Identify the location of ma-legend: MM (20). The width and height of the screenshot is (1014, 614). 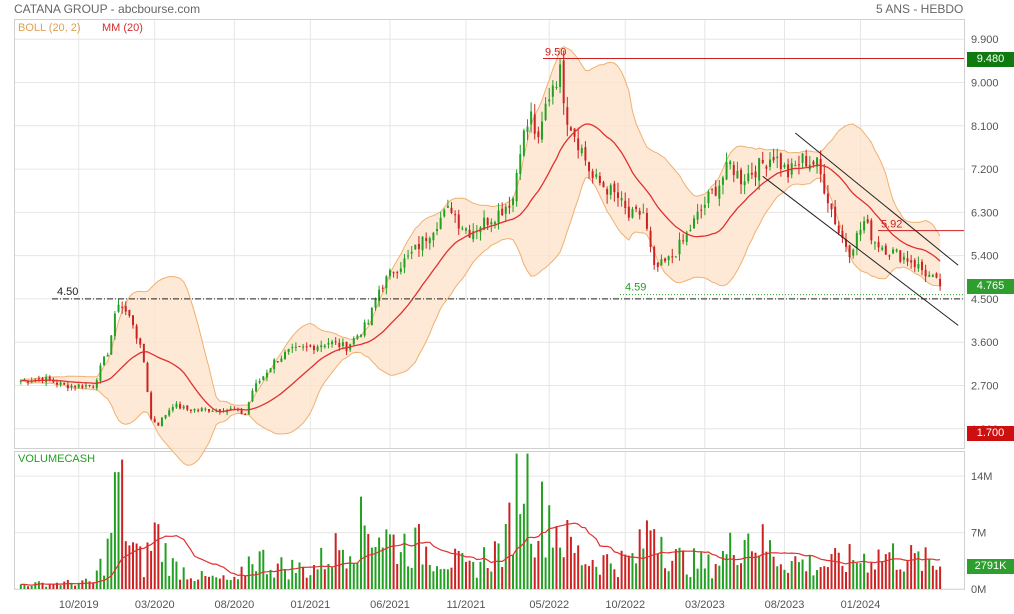
(122, 28).